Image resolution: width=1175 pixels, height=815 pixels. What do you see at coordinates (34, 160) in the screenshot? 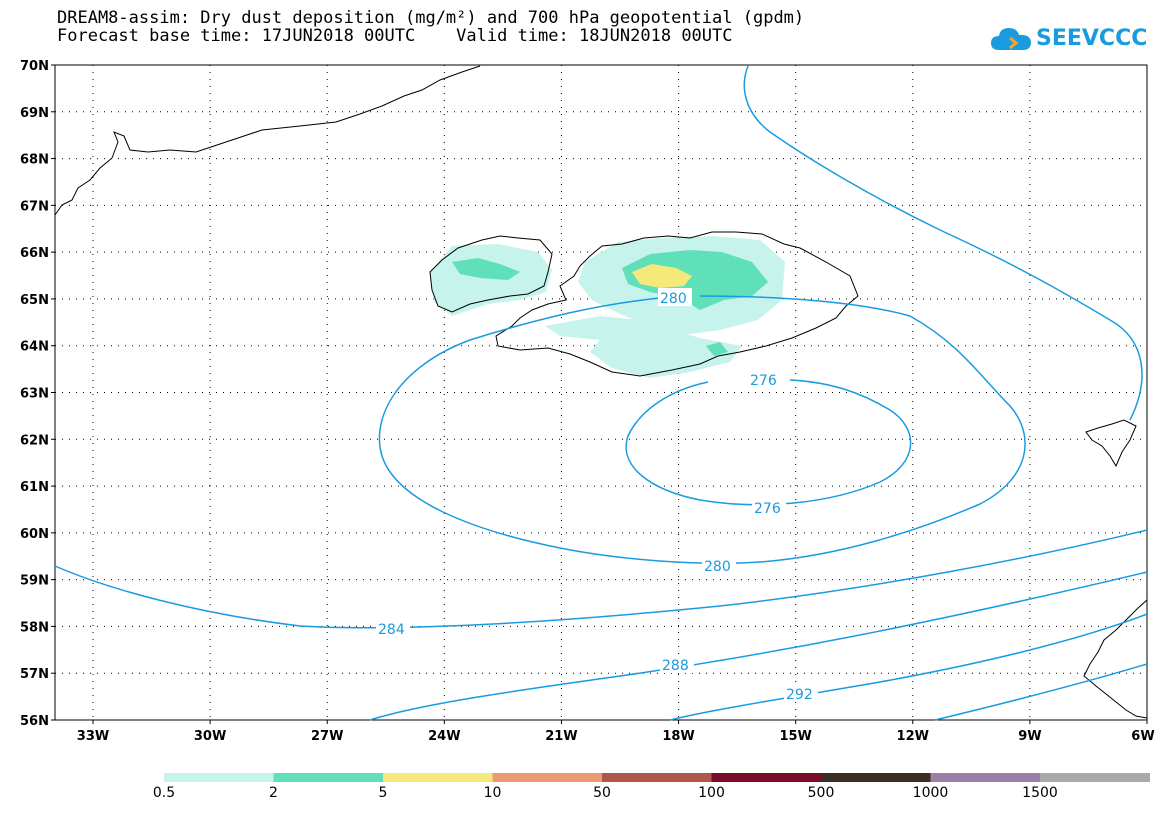
I see `lat-label: 68N` at bounding box center [34, 160].